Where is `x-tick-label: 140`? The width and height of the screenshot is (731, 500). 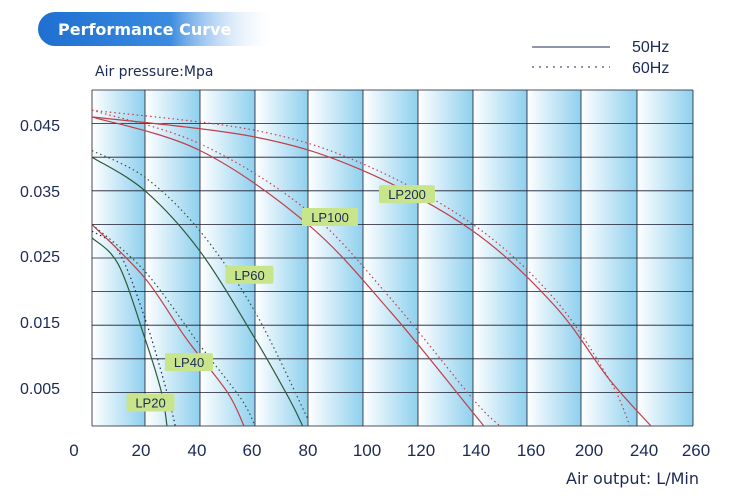 x-tick-label: 140 is located at coordinates (476, 450).